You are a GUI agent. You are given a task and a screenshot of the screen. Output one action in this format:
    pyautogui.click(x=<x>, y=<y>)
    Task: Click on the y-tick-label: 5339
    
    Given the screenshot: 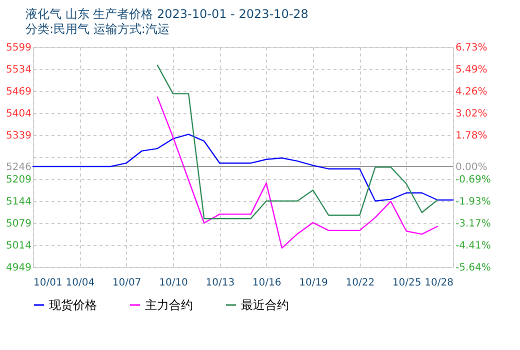 What is the action you would take?
    pyautogui.click(x=19, y=136)
    